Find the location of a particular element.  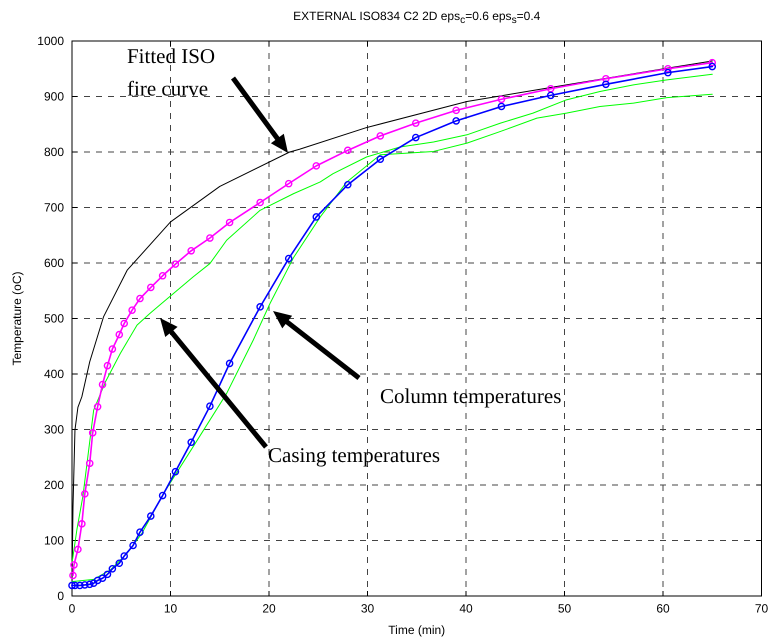

x-tick-label: 60 is located at coordinates (663, 609).